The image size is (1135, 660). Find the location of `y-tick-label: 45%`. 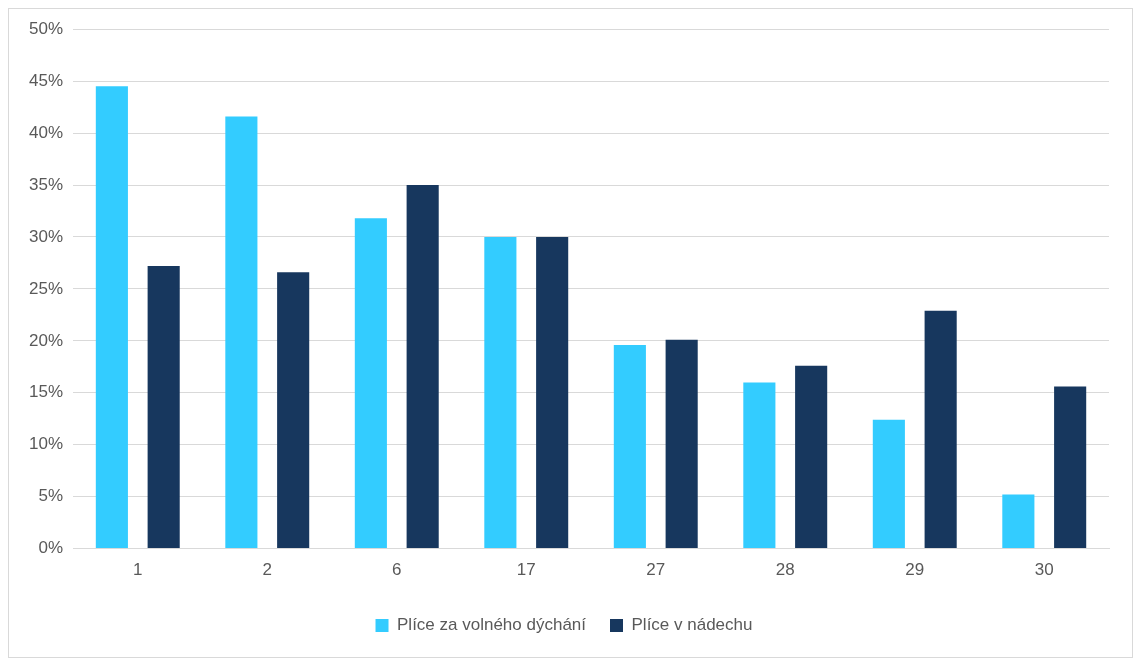

y-tick-label: 45% is located at coordinates (46, 80).